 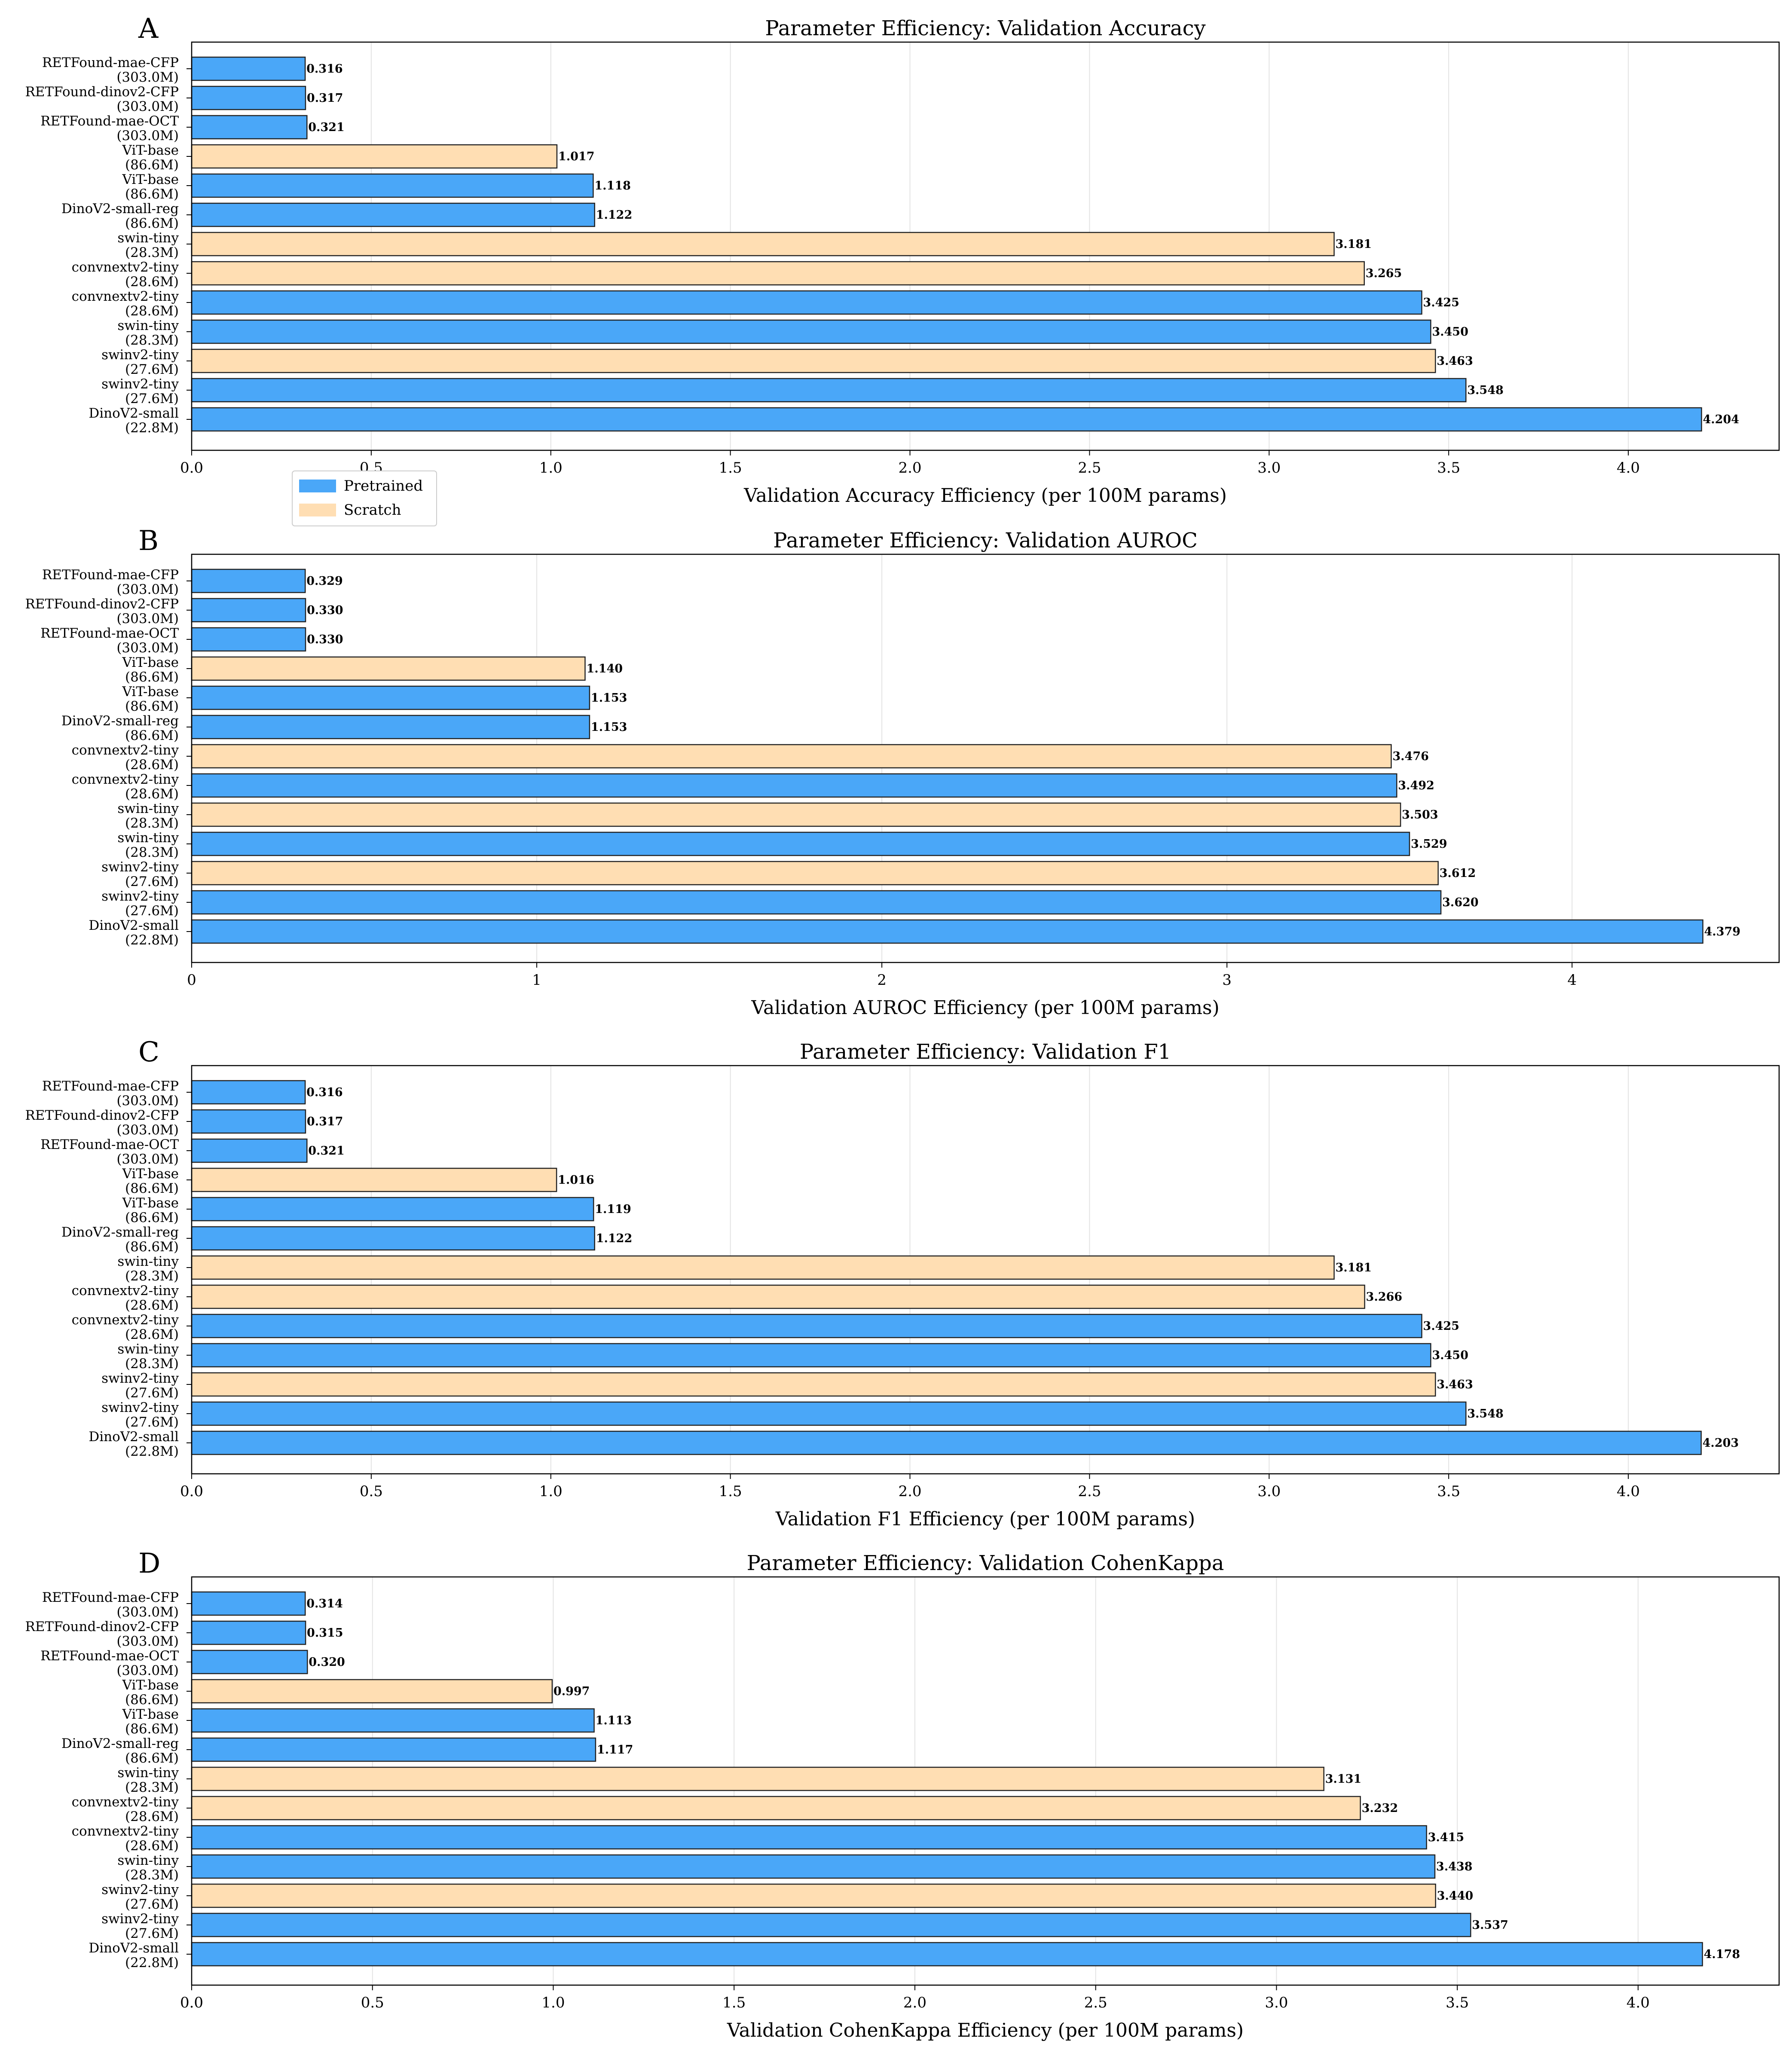 I want to click on value-label: 0.321, so click(x=326, y=127).